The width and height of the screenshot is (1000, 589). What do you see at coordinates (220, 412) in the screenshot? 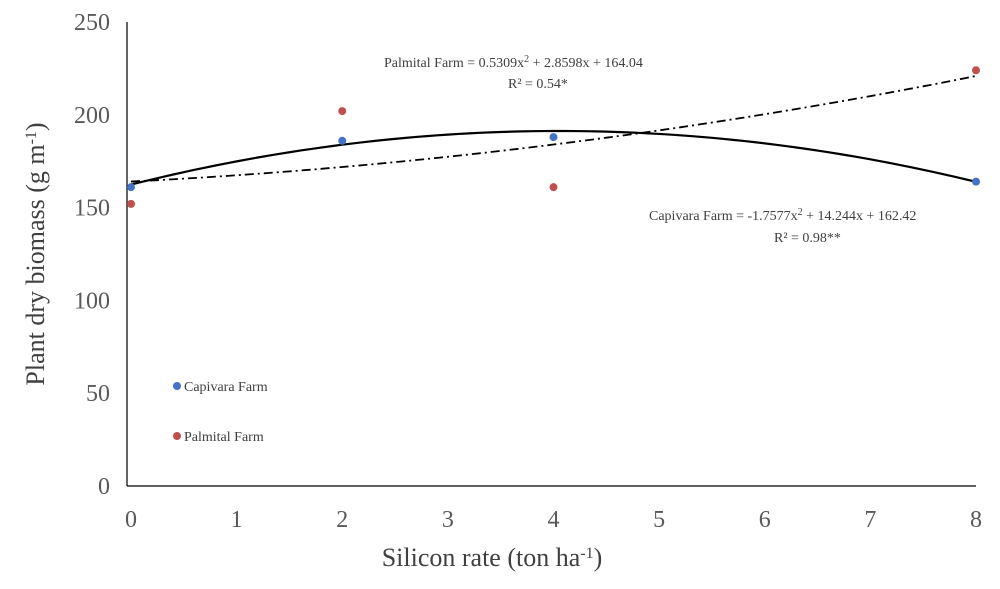
I see `legend: Capivara Farm Palmital Farm` at bounding box center [220, 412].